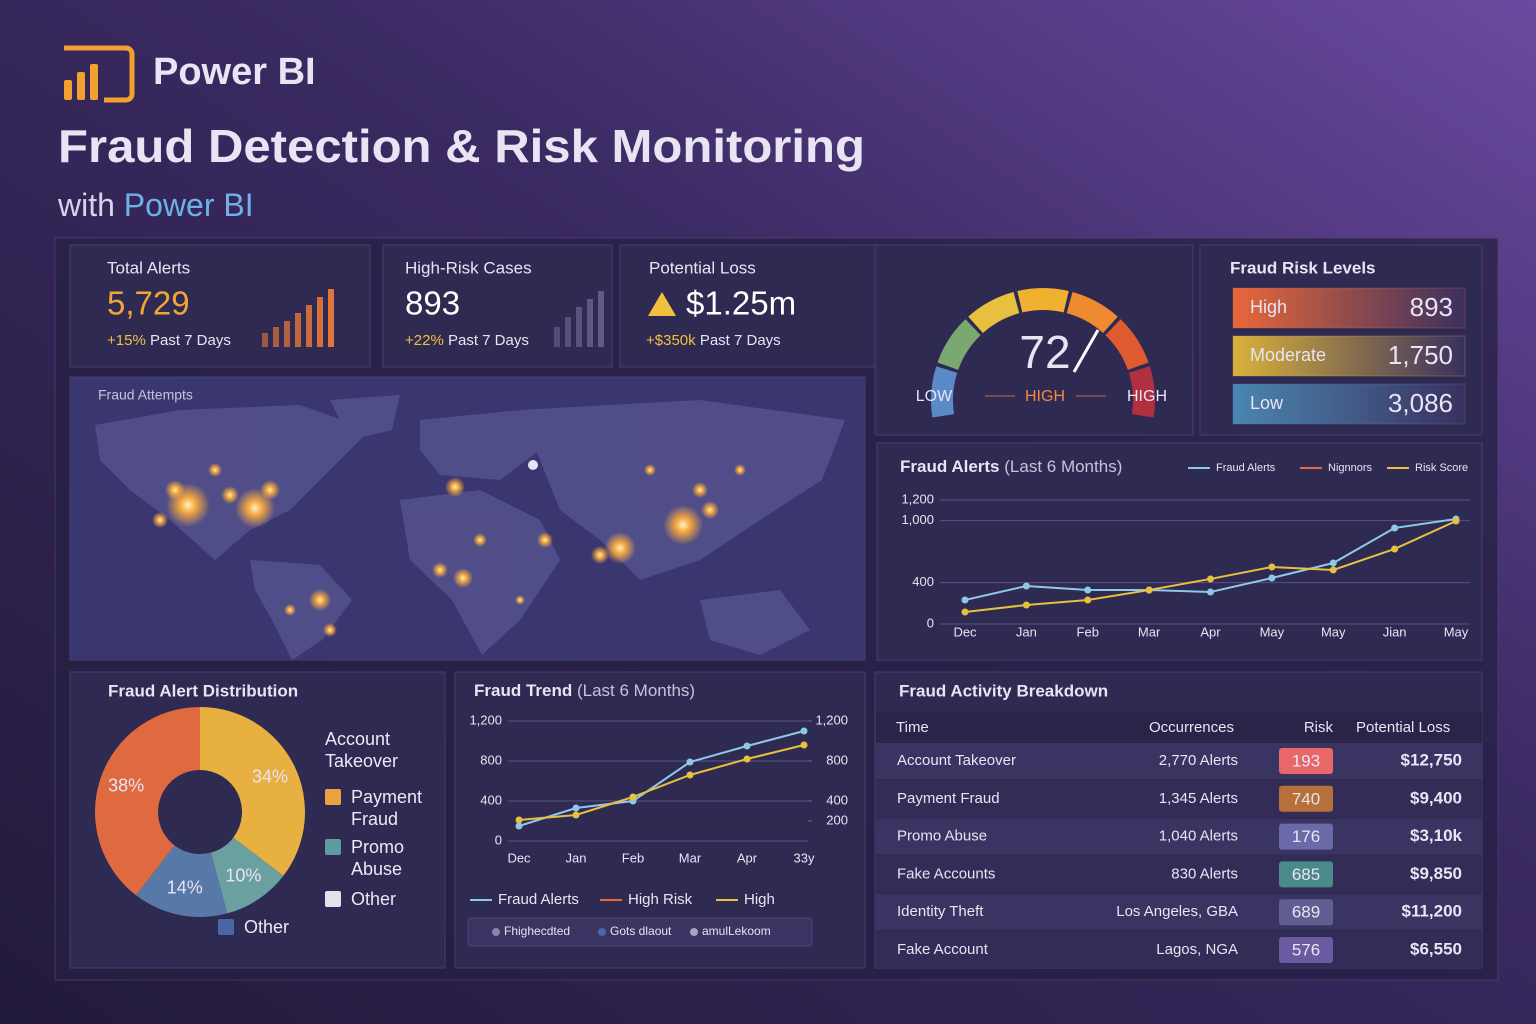 The height and width of the screenshot is (1024, 1536). I want to click on table-header: Potential Loss, so click(1403, 727).